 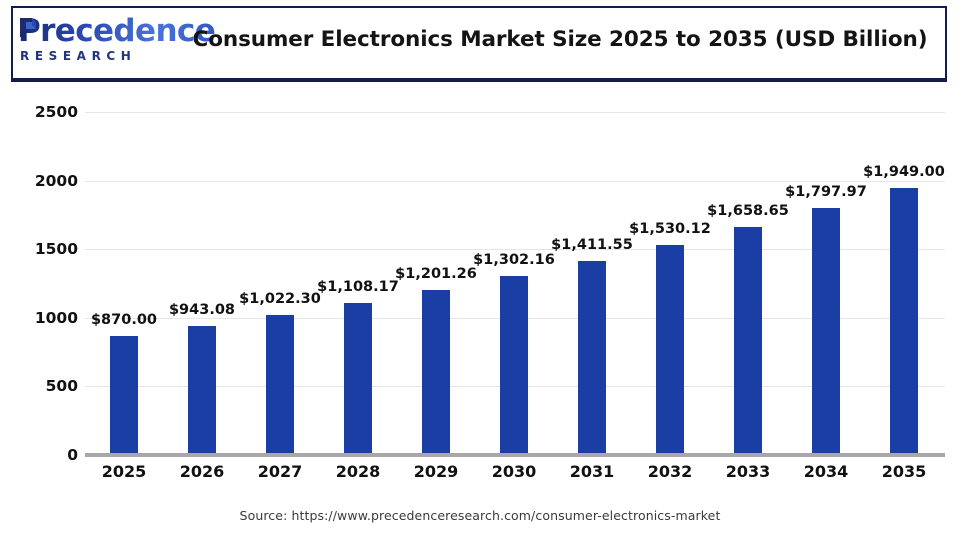 What do you see at coordinates (826, 192) in the screenshot?
I see `bar-value-label: $1,797.97` at bounding box center [826, 192].